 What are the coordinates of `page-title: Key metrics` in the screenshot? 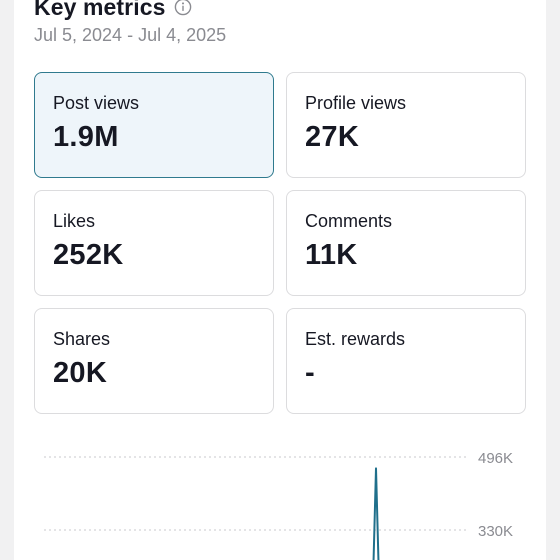 It's located at (100, 10).